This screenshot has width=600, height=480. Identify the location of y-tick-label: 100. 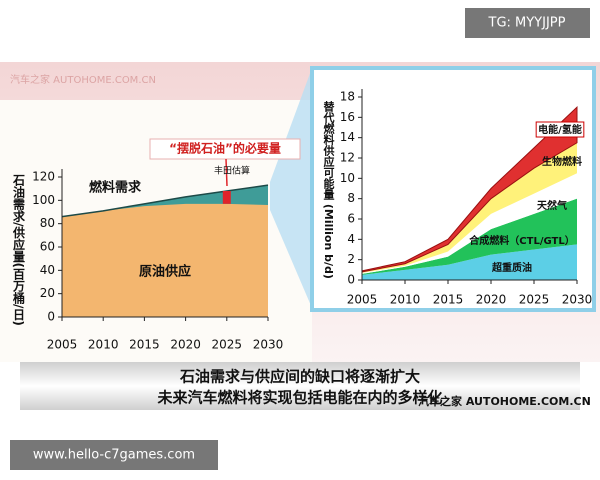
(43, 200).